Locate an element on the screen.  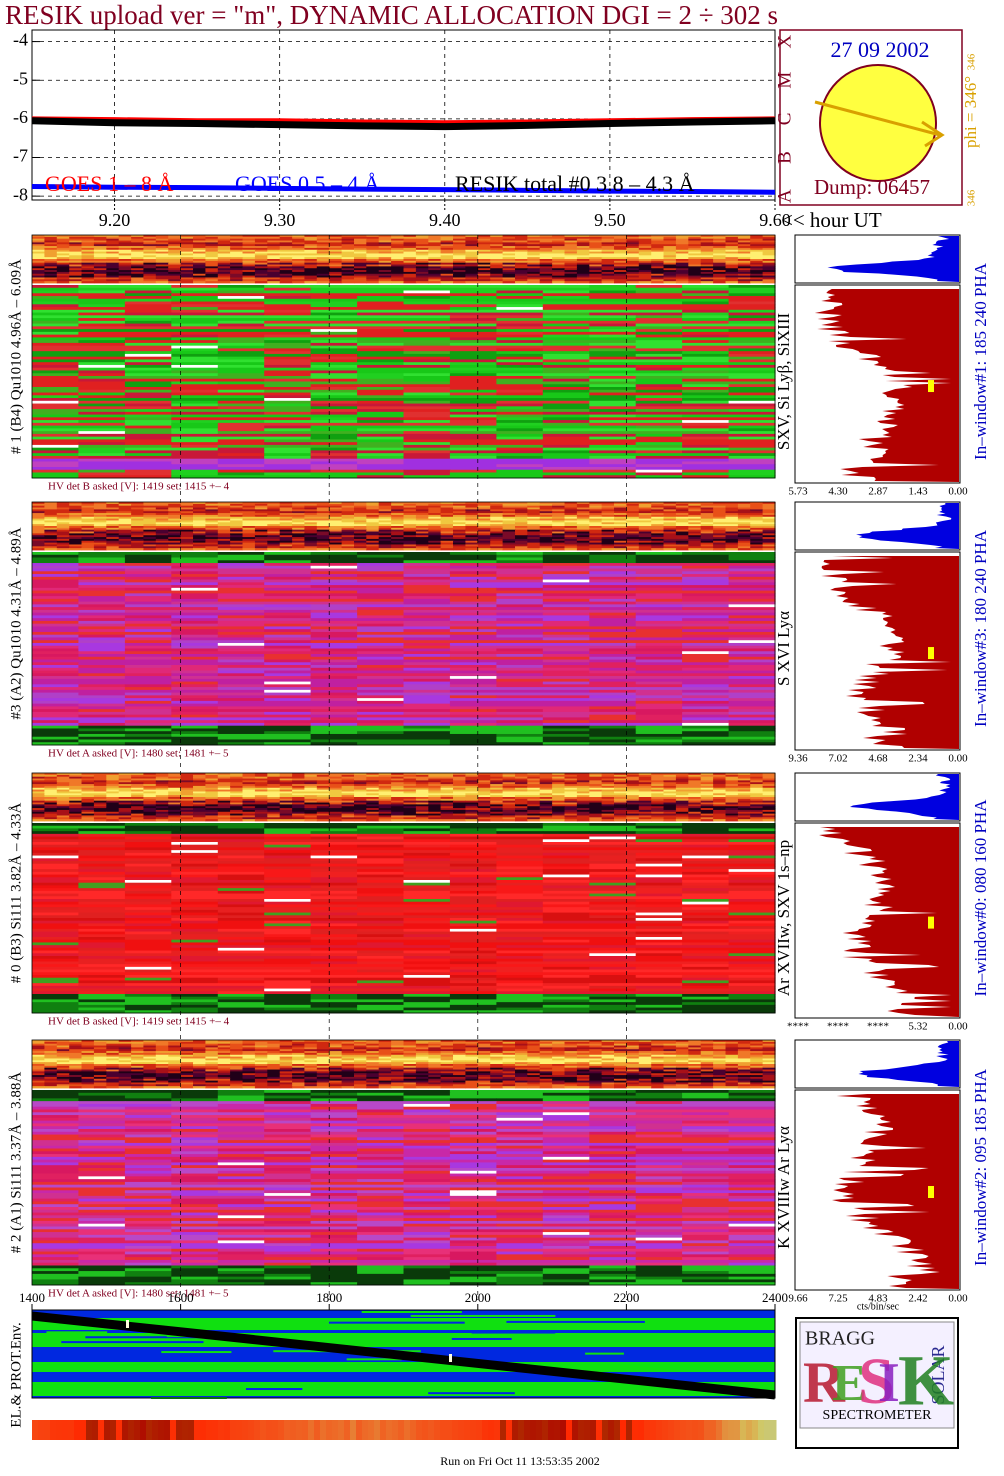
histogram-fill is located at coordinates (893, 259).